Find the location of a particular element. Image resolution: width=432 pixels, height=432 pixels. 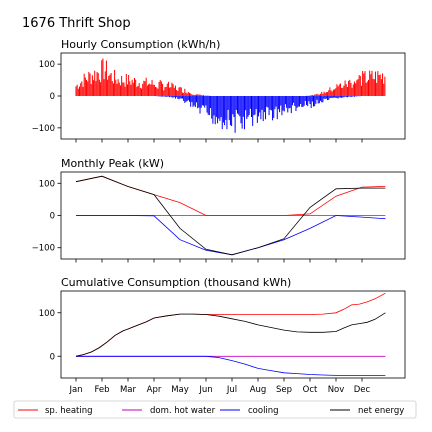

hourly-bars is located at coordinates (230, 95).